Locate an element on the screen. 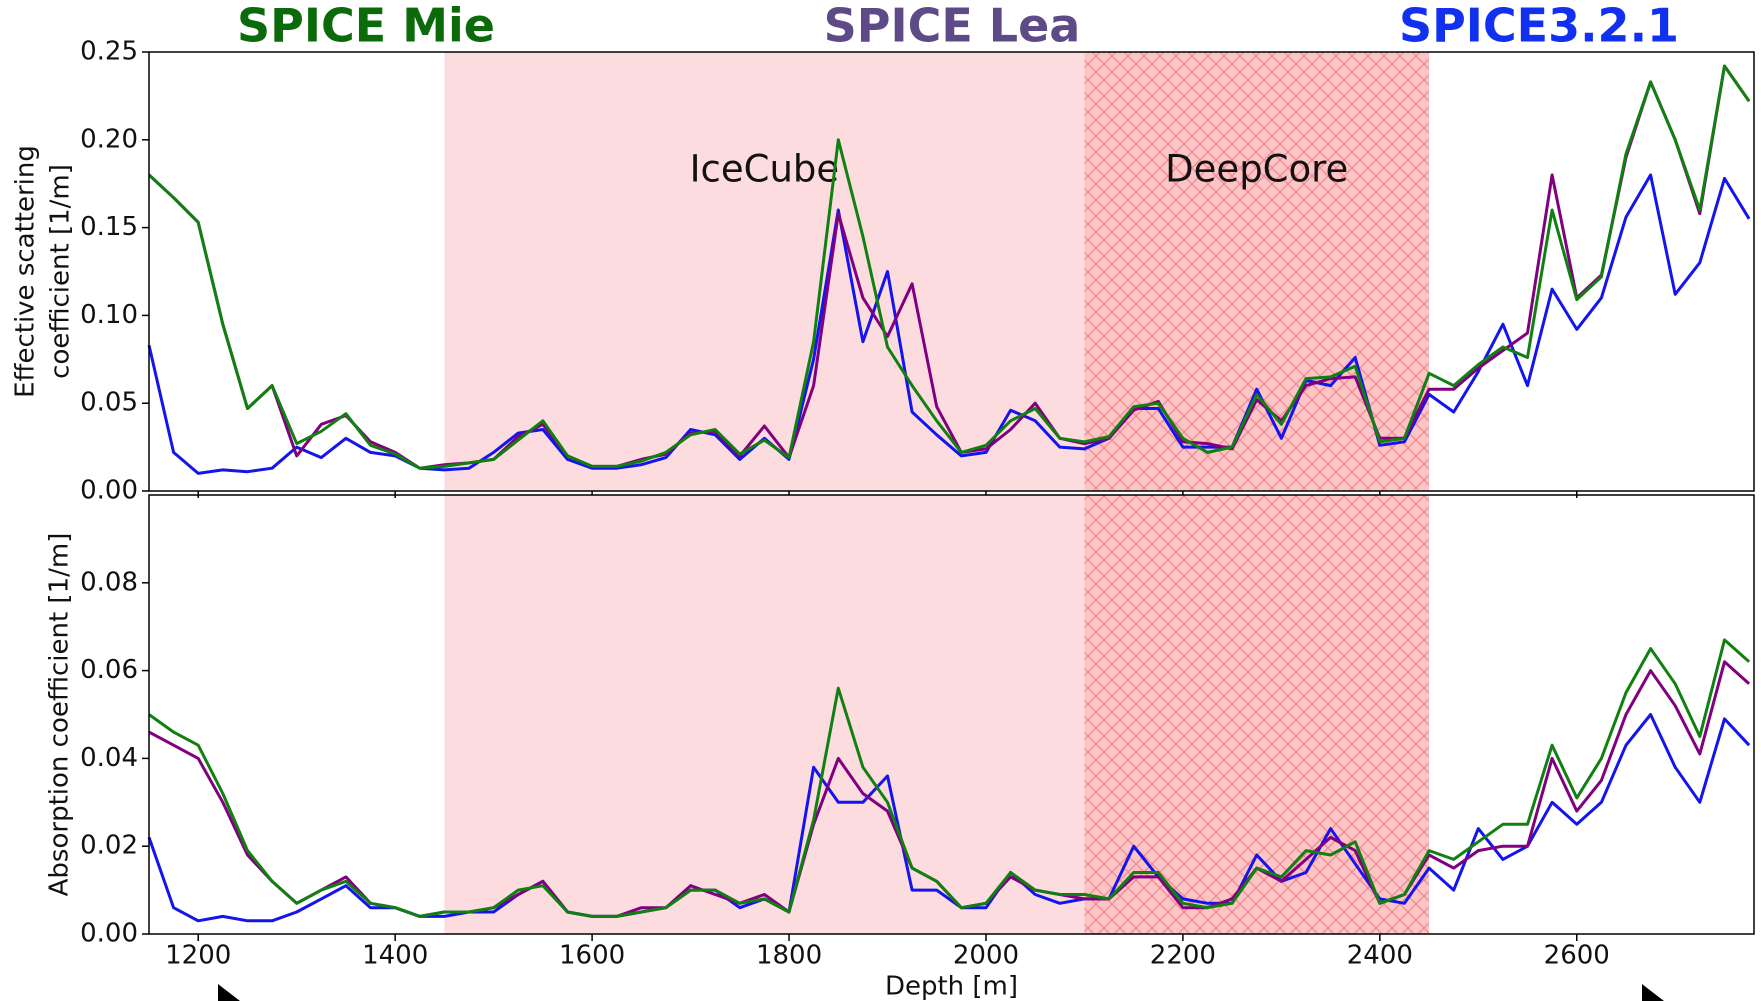 The height and width of the screenshot is (1001, 1761). y-tick-label: 0.04 is located at coordinates (109, 758).